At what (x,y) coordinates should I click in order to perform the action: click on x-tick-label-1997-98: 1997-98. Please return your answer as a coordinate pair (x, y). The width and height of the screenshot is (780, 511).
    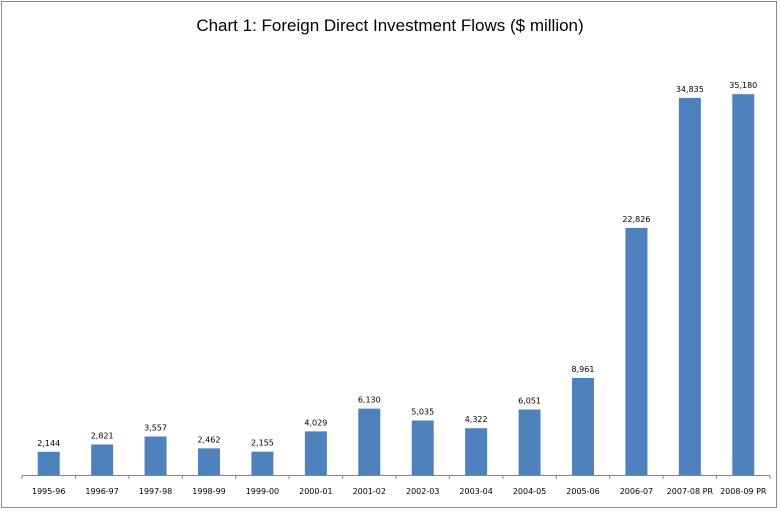
    Looking at the image, I should click on (155, 491).